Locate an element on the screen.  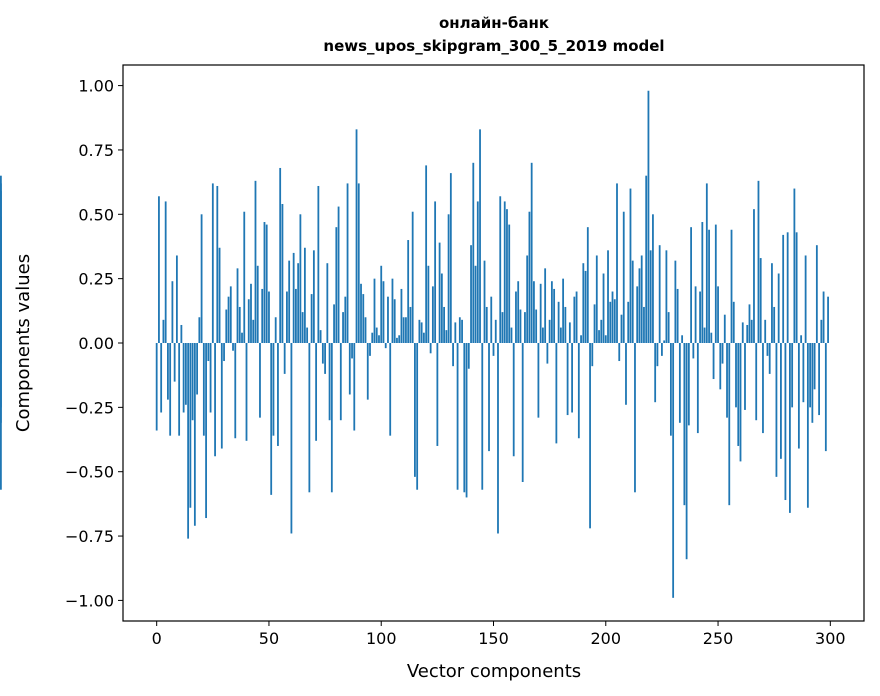
chart-title: онлайн-банк is located at coordinates (494, 23).